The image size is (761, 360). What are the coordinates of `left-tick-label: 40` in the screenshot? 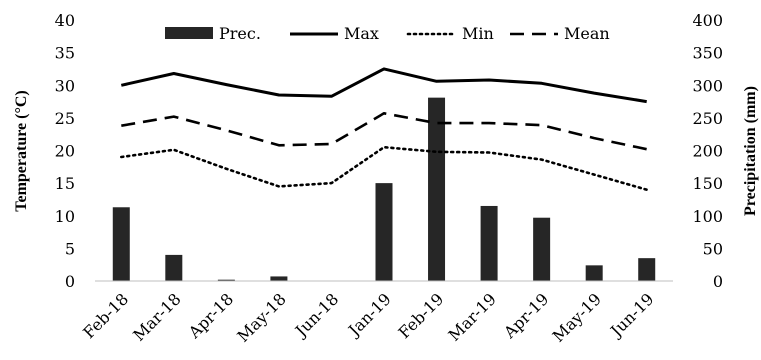 It's located at (65, 20).